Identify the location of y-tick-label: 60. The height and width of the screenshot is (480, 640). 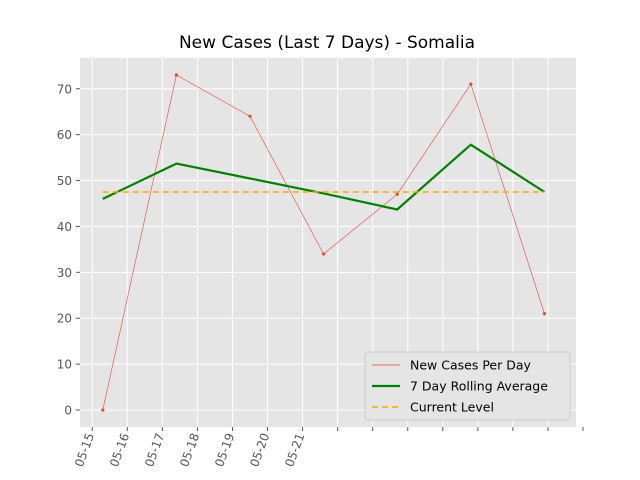
(64, 135).